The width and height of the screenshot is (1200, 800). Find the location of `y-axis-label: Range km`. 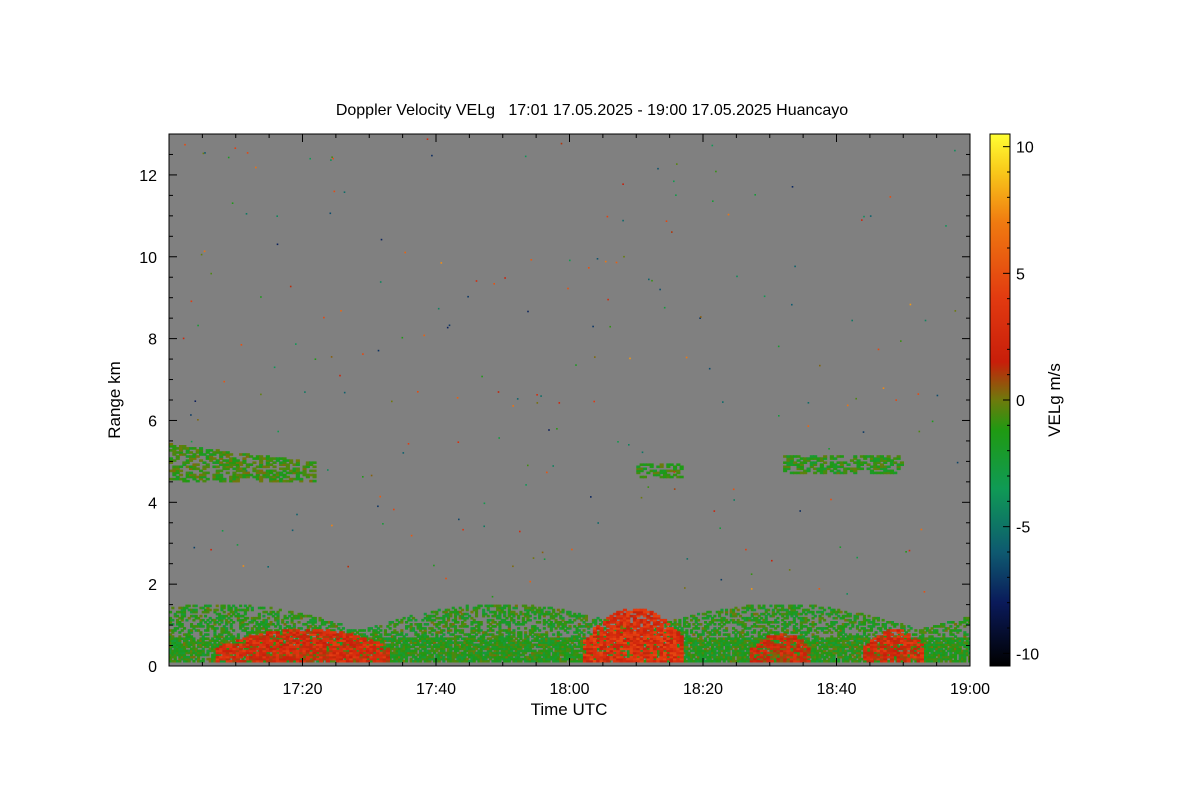

y-axis-label: Range km is located at coordinates (114, 399).